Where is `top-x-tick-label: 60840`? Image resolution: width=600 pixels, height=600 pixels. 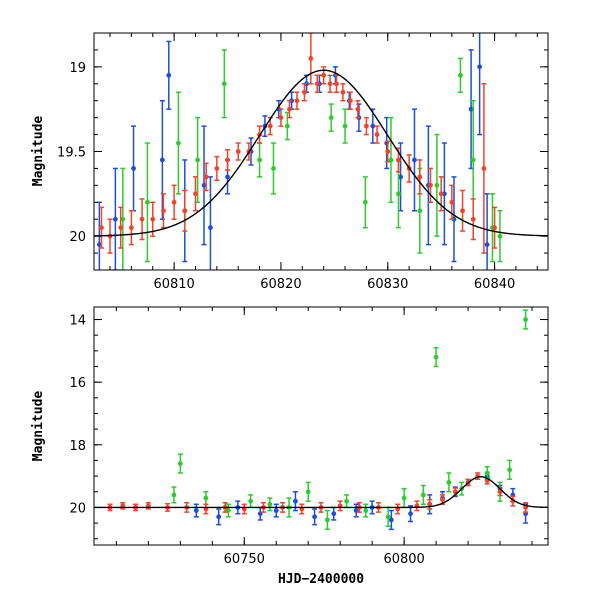
top-x-tick-label: 60840 is located at coordinates (494, 284).